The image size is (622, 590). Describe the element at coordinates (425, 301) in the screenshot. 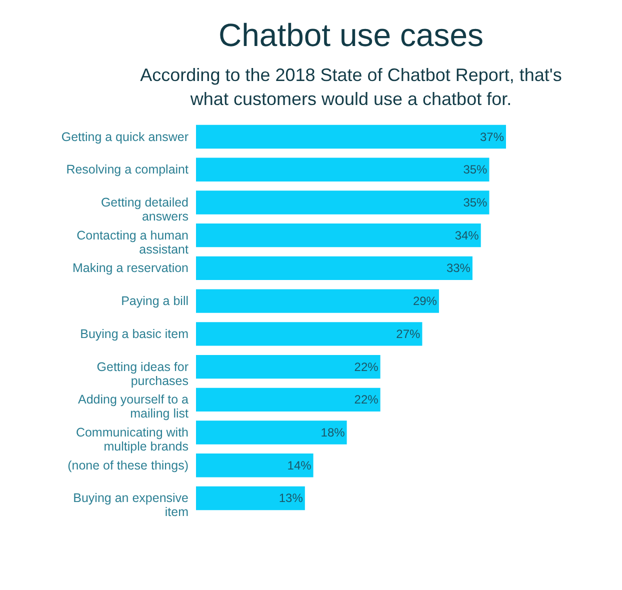

I see `data-label: 29%` at that location.